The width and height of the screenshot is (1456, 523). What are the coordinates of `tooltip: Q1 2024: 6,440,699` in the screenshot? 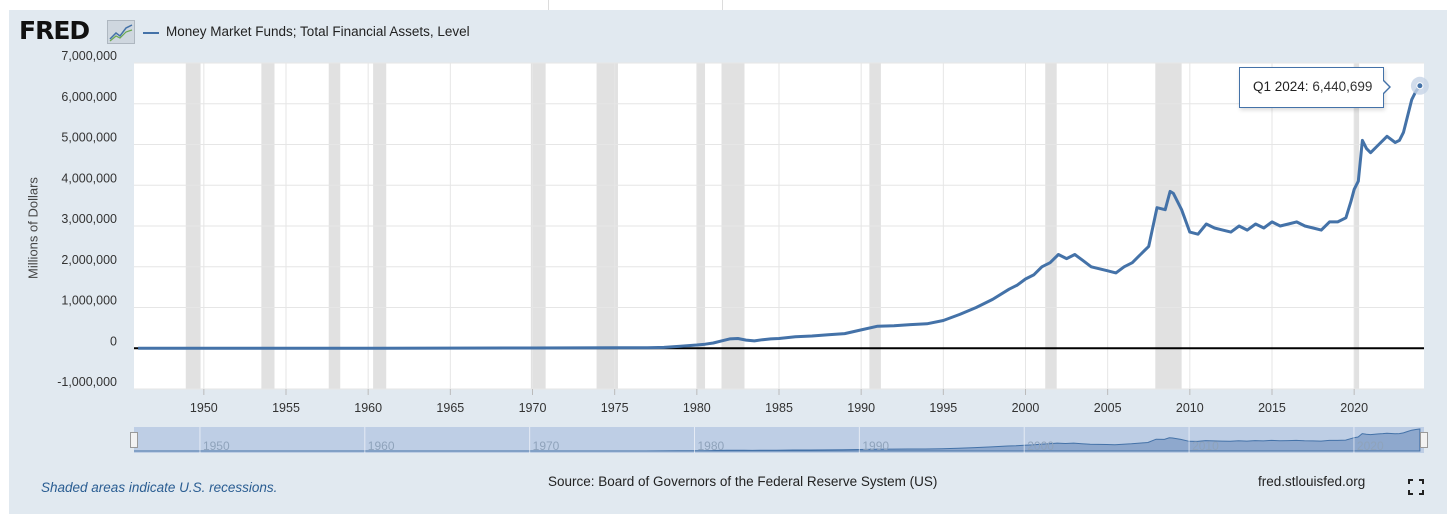 It's located at (1311, 87).